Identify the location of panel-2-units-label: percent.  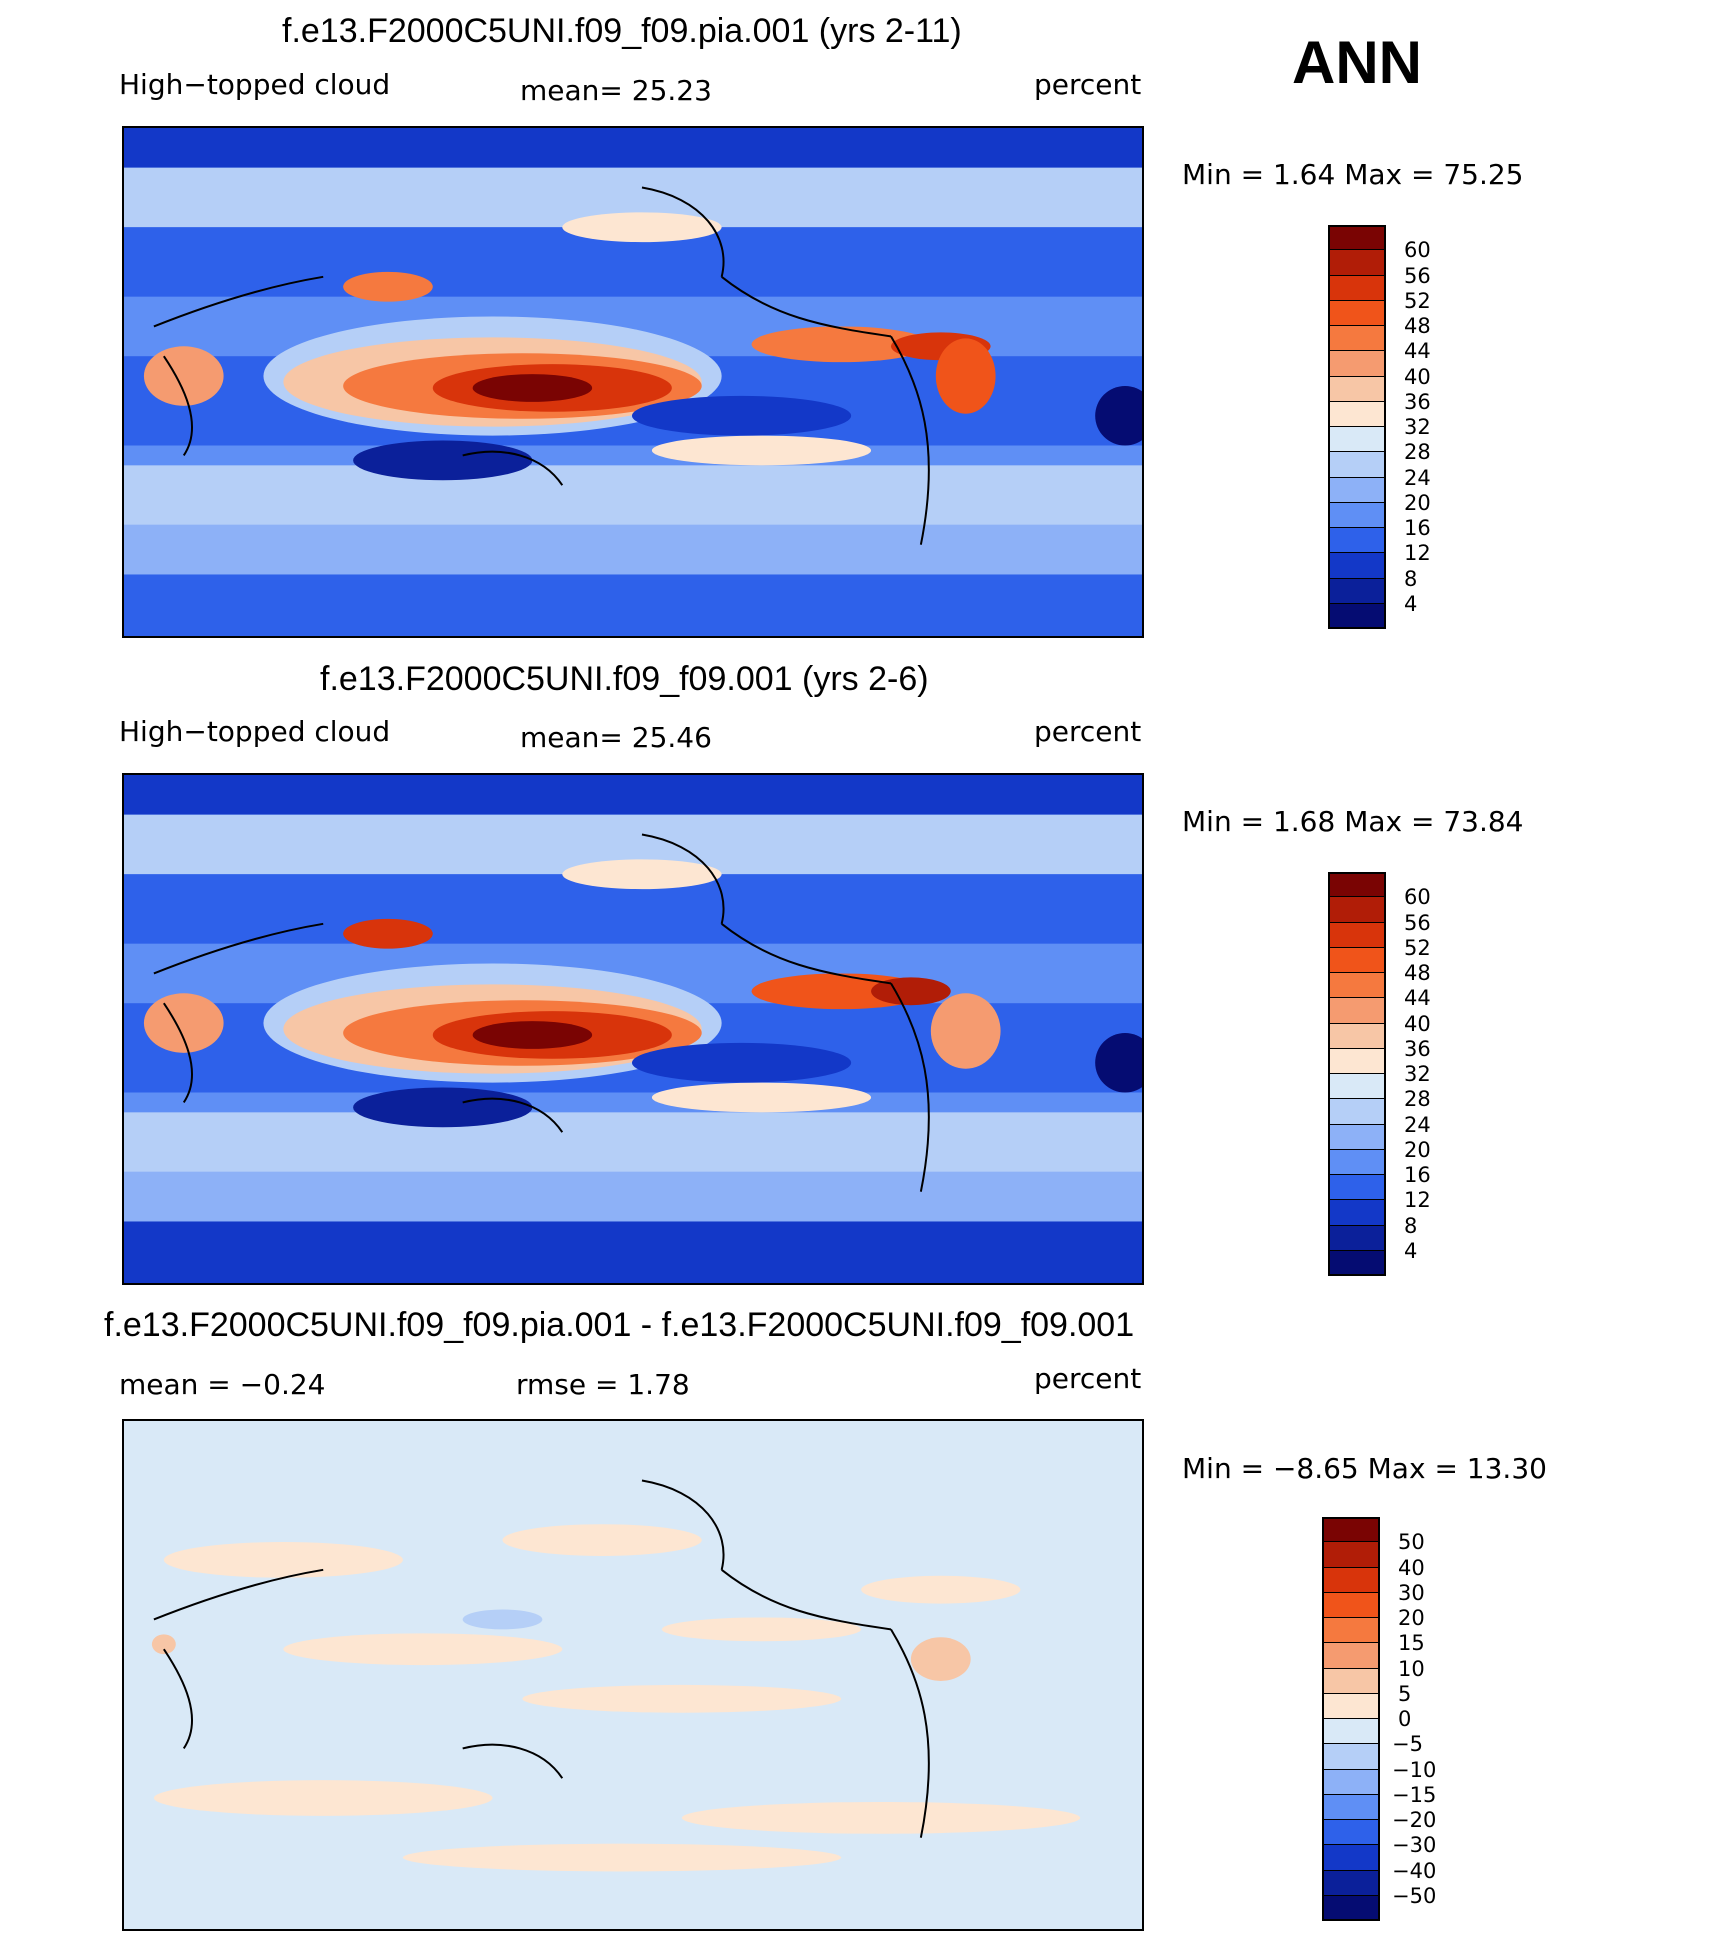
(1088, 731).